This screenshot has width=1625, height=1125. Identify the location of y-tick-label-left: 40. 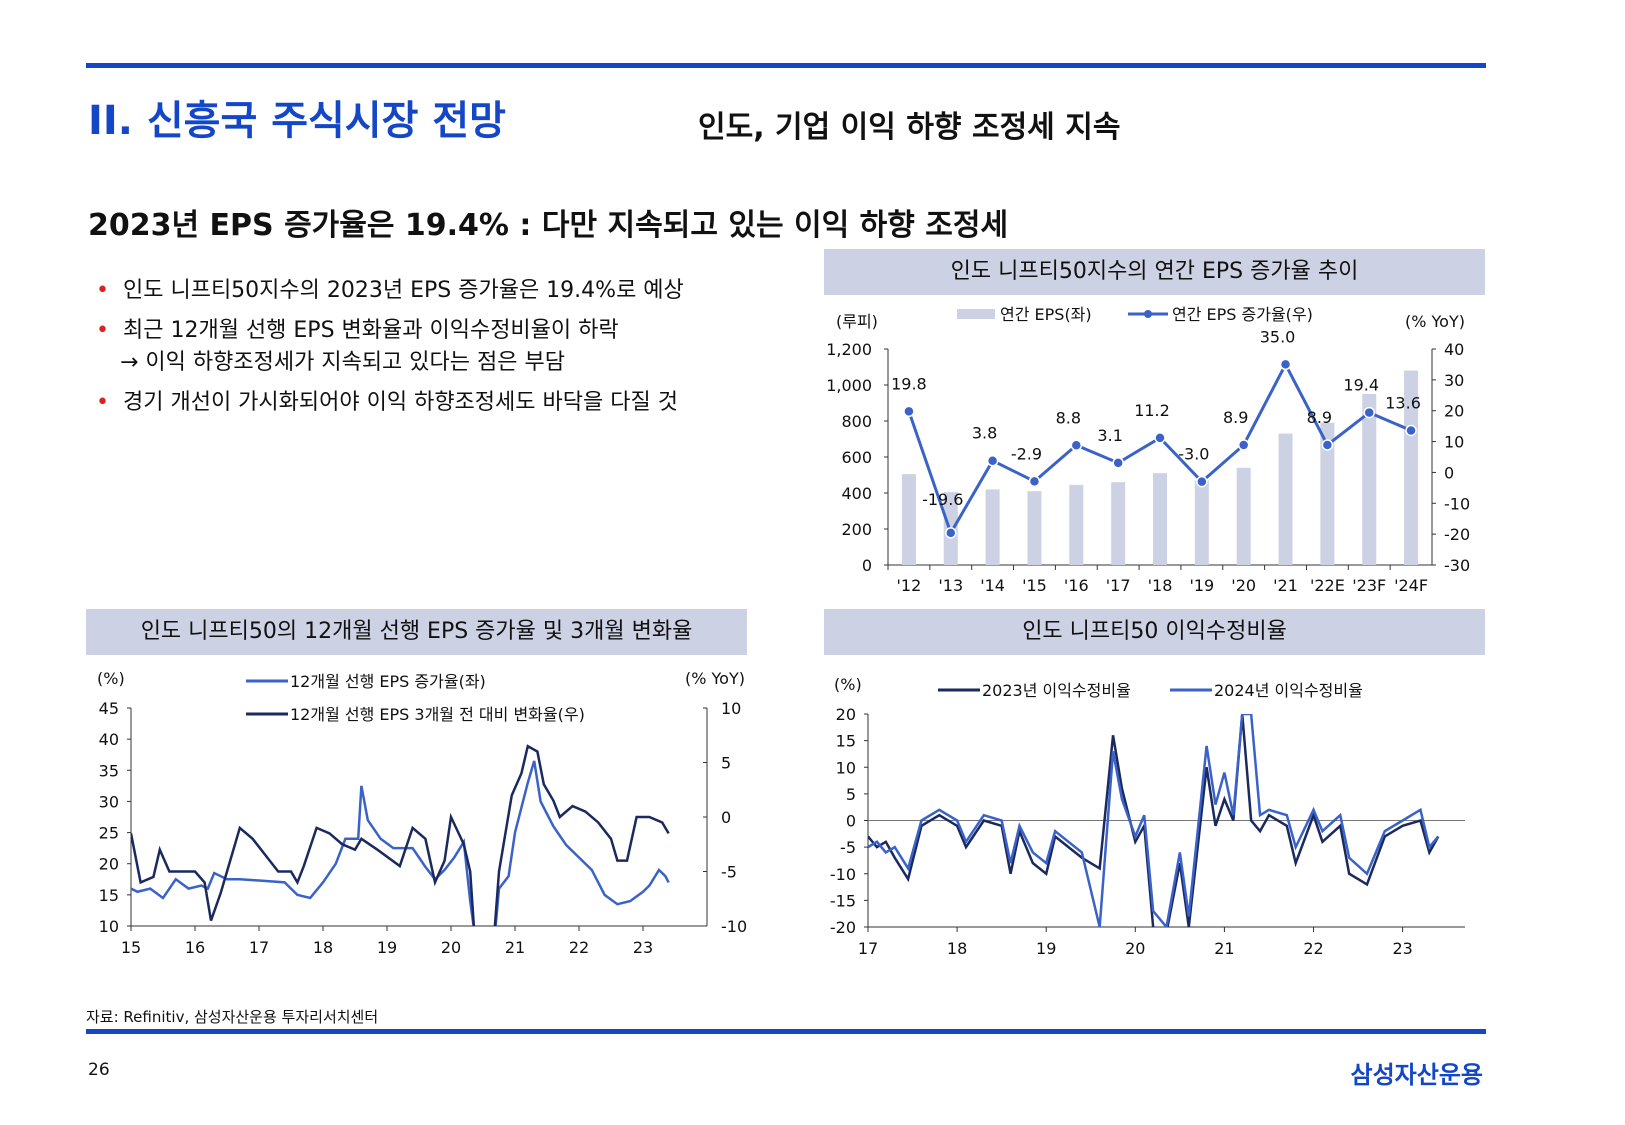
(109, 739).